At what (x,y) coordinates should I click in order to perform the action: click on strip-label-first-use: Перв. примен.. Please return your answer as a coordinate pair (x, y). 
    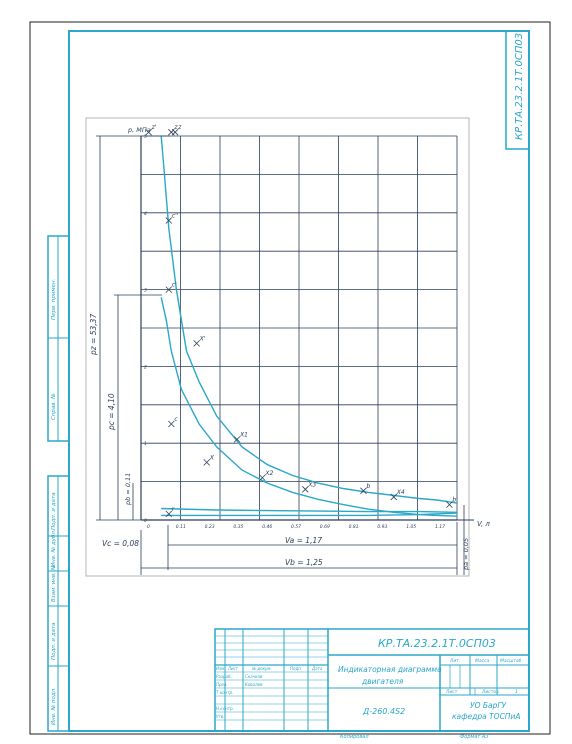
    Looking at the image, I should click on (54, 299).